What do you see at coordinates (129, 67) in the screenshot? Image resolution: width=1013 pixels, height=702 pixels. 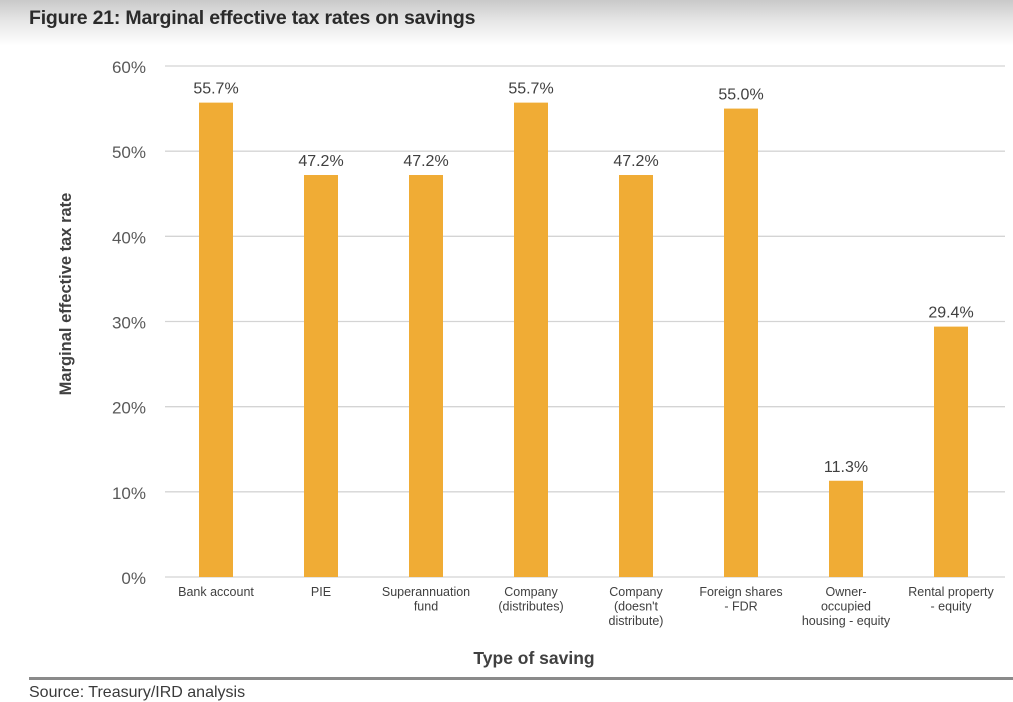 I see `y-tick-label: 60%` at bounding box center [129, 67].